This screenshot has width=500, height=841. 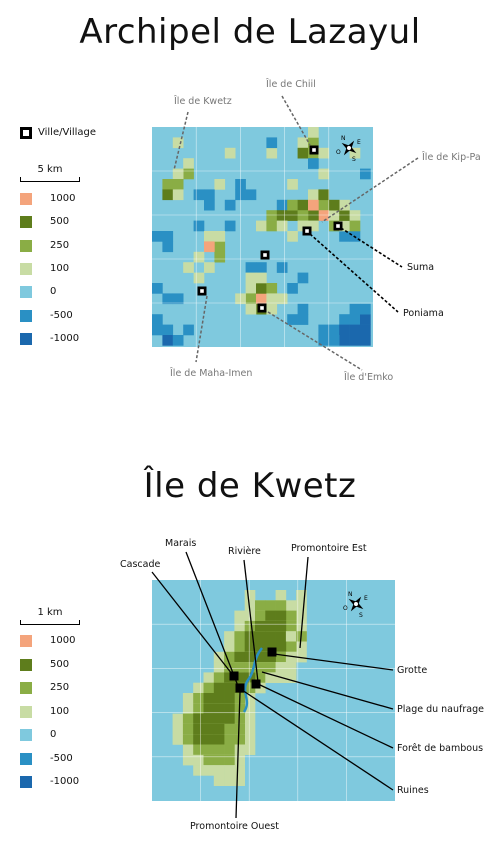 What do you see at coordinates (240, 688) in the screenshot?
I see `place-marker` at bounding box center [240, 688].